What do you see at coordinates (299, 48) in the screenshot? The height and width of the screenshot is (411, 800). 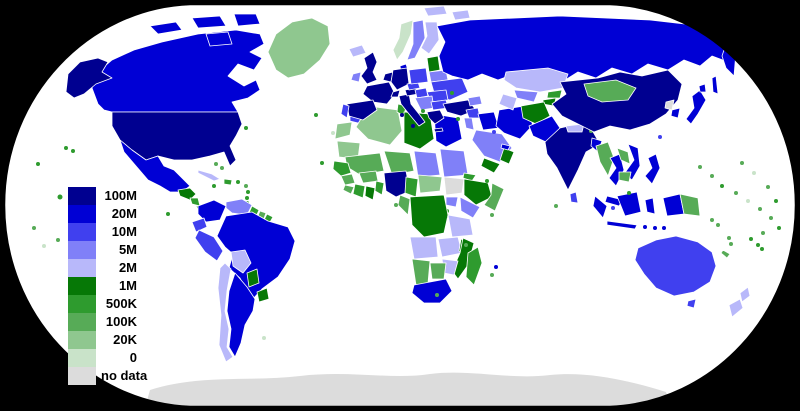 I see `region-greenland` at bounding box center [299, 48].